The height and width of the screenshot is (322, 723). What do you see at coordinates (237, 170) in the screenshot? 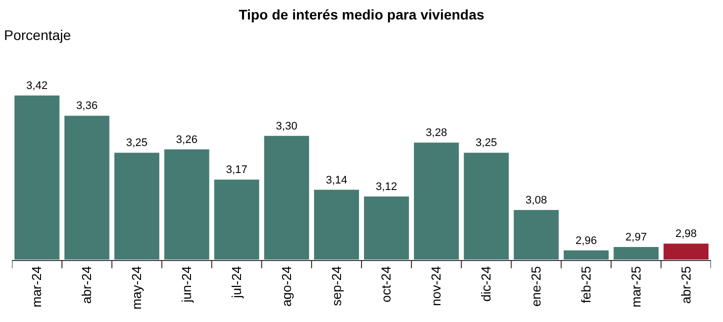
I see `data-label: 3,17` at bounding box center [237, 170].